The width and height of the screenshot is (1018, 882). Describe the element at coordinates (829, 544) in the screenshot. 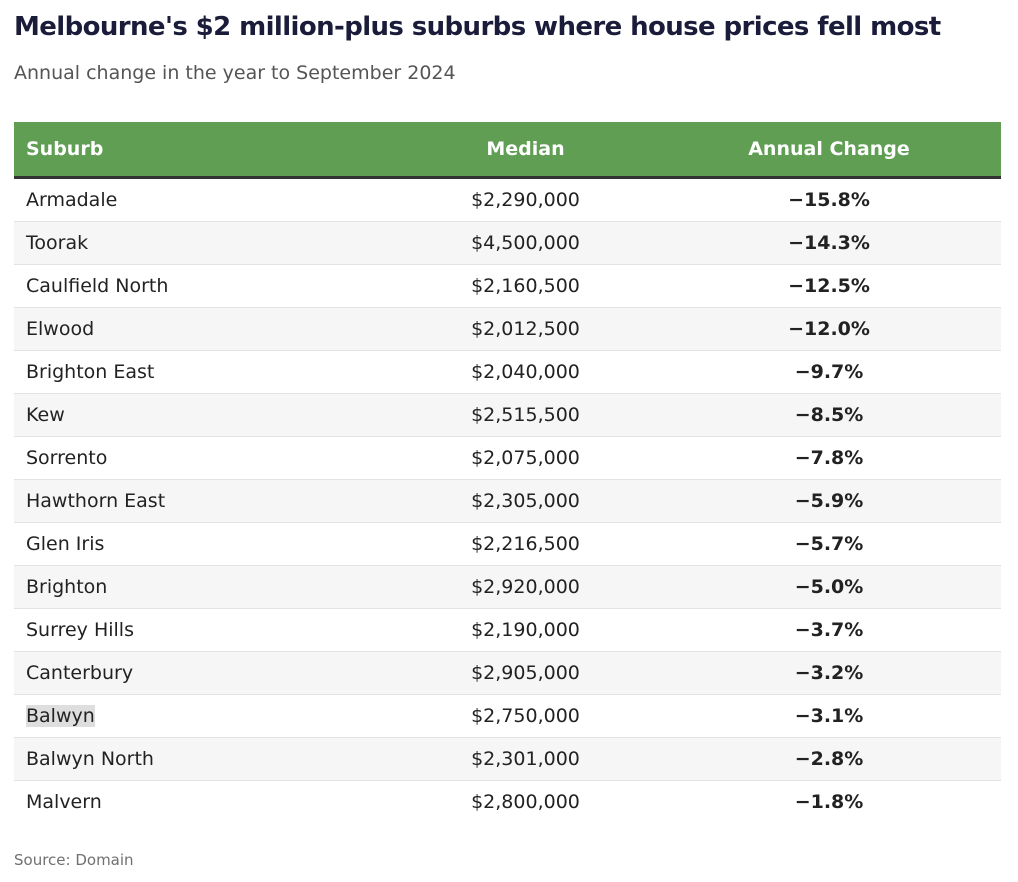

I see `cell-annual-change: −5.7%` at that location.